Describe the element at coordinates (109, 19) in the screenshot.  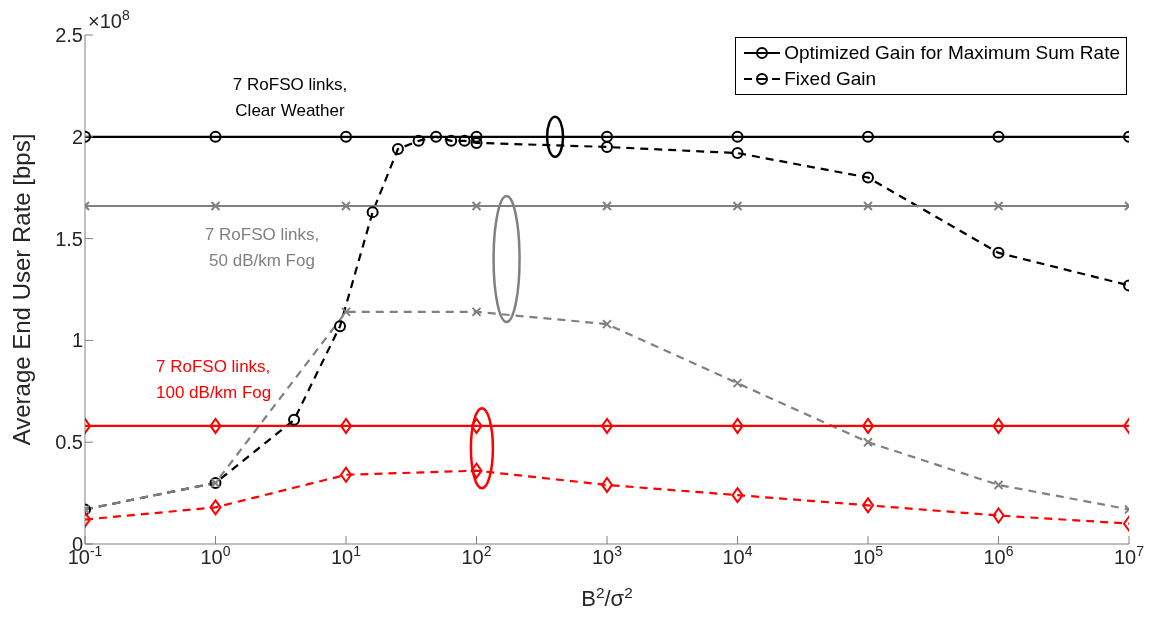
I see `text: ×10$^{8}$` at that location.